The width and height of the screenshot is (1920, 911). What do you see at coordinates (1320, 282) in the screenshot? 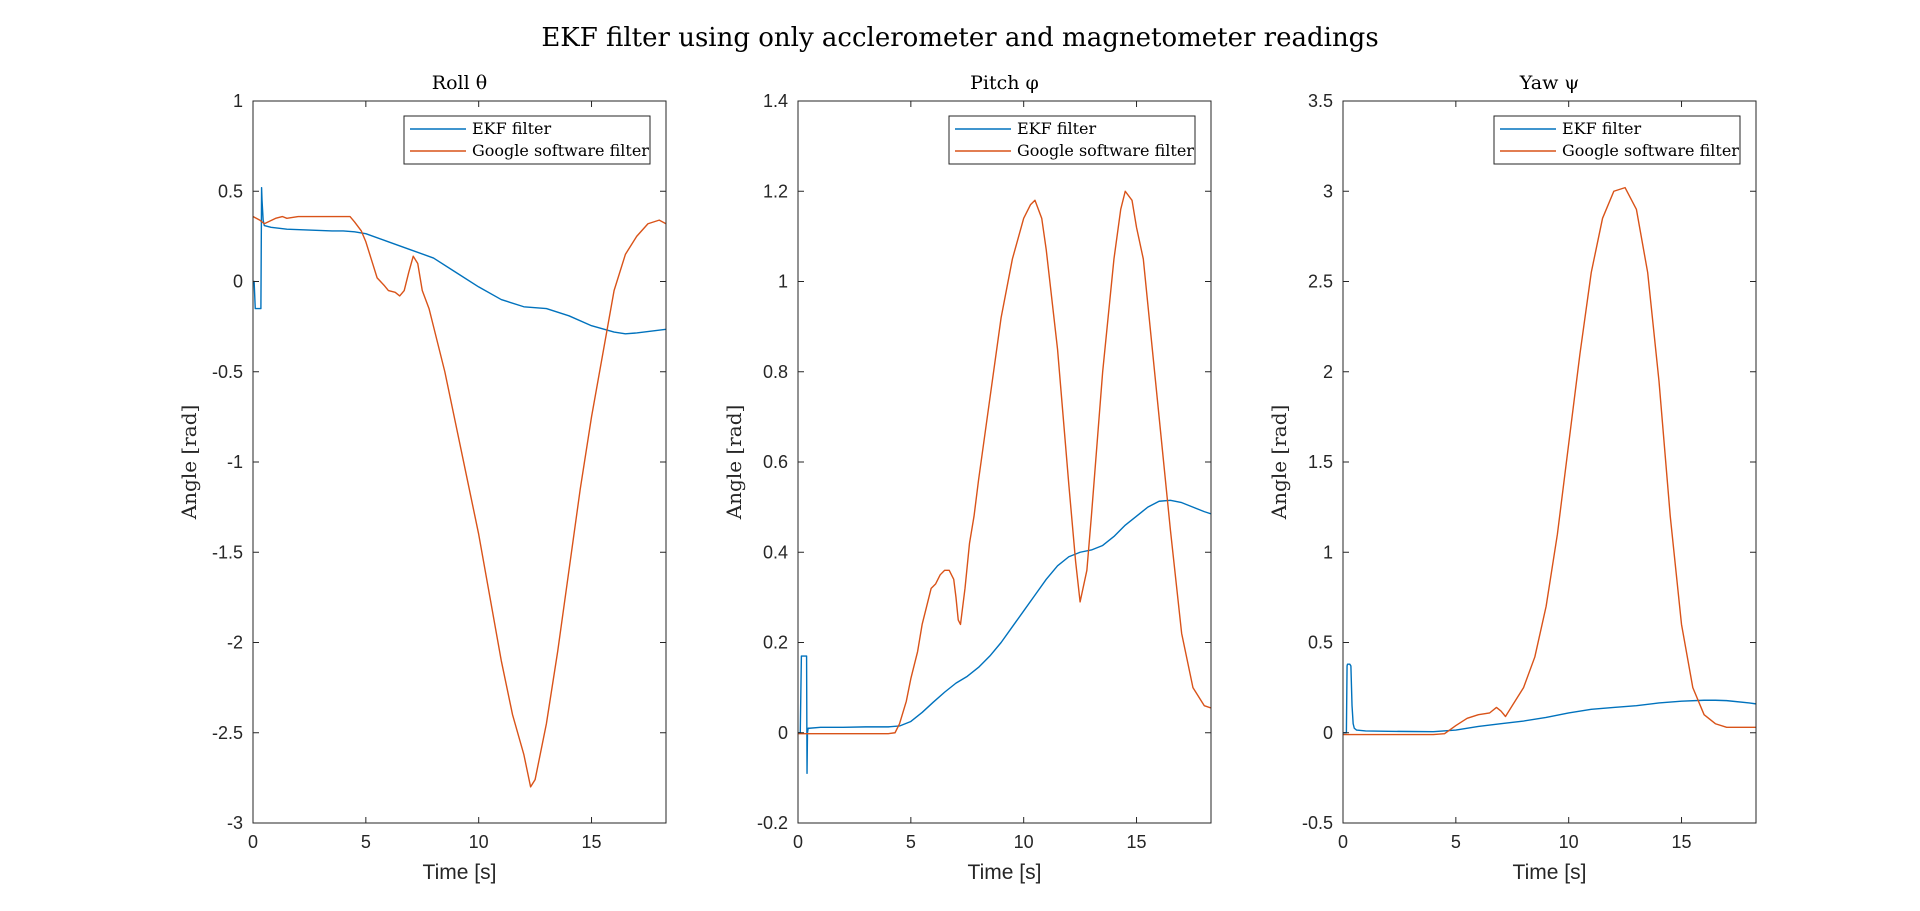
I see `y-tick-label: 2.5` at bounding box center [1320, 282].